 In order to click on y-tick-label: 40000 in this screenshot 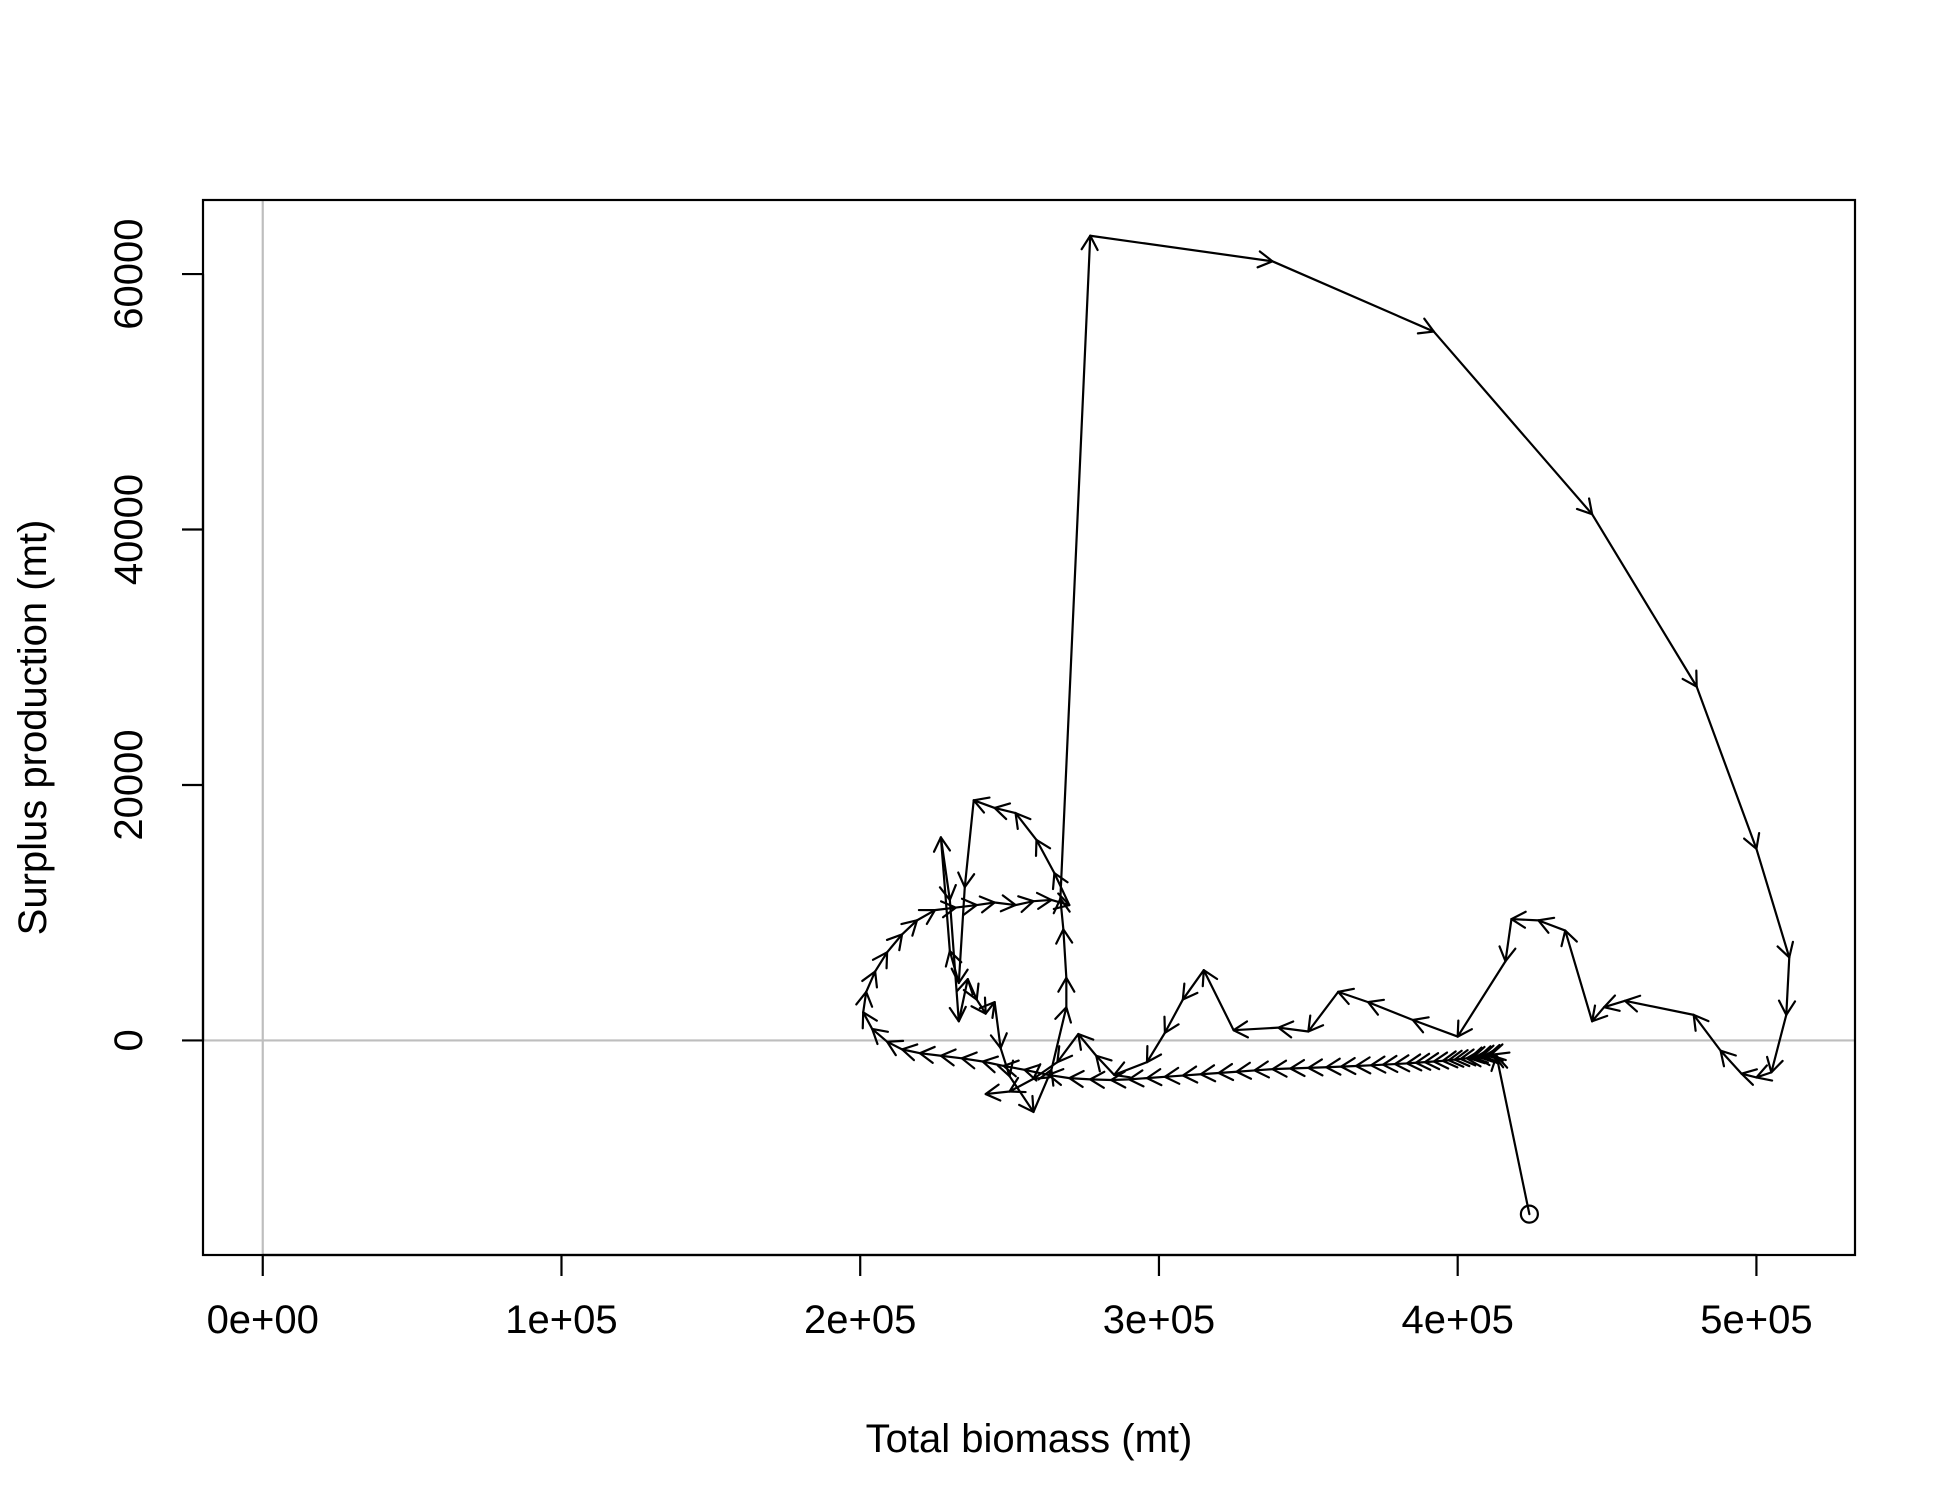, I will do `click(129, 529)`.